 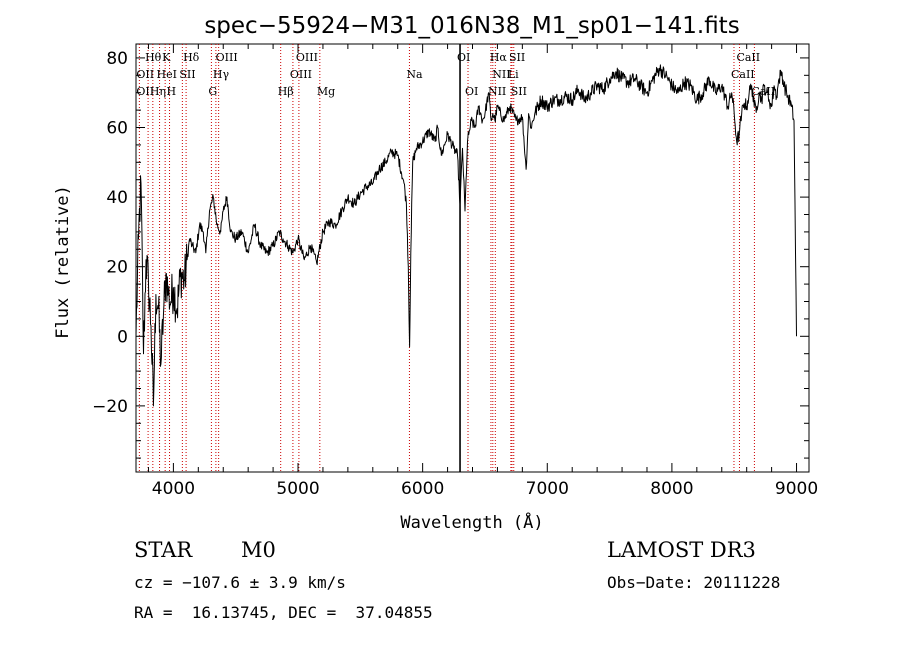 I want to click on chart-title: spec−55924−M31_016N38_M1_sp01−141.fits, so click(x=471, y=26).